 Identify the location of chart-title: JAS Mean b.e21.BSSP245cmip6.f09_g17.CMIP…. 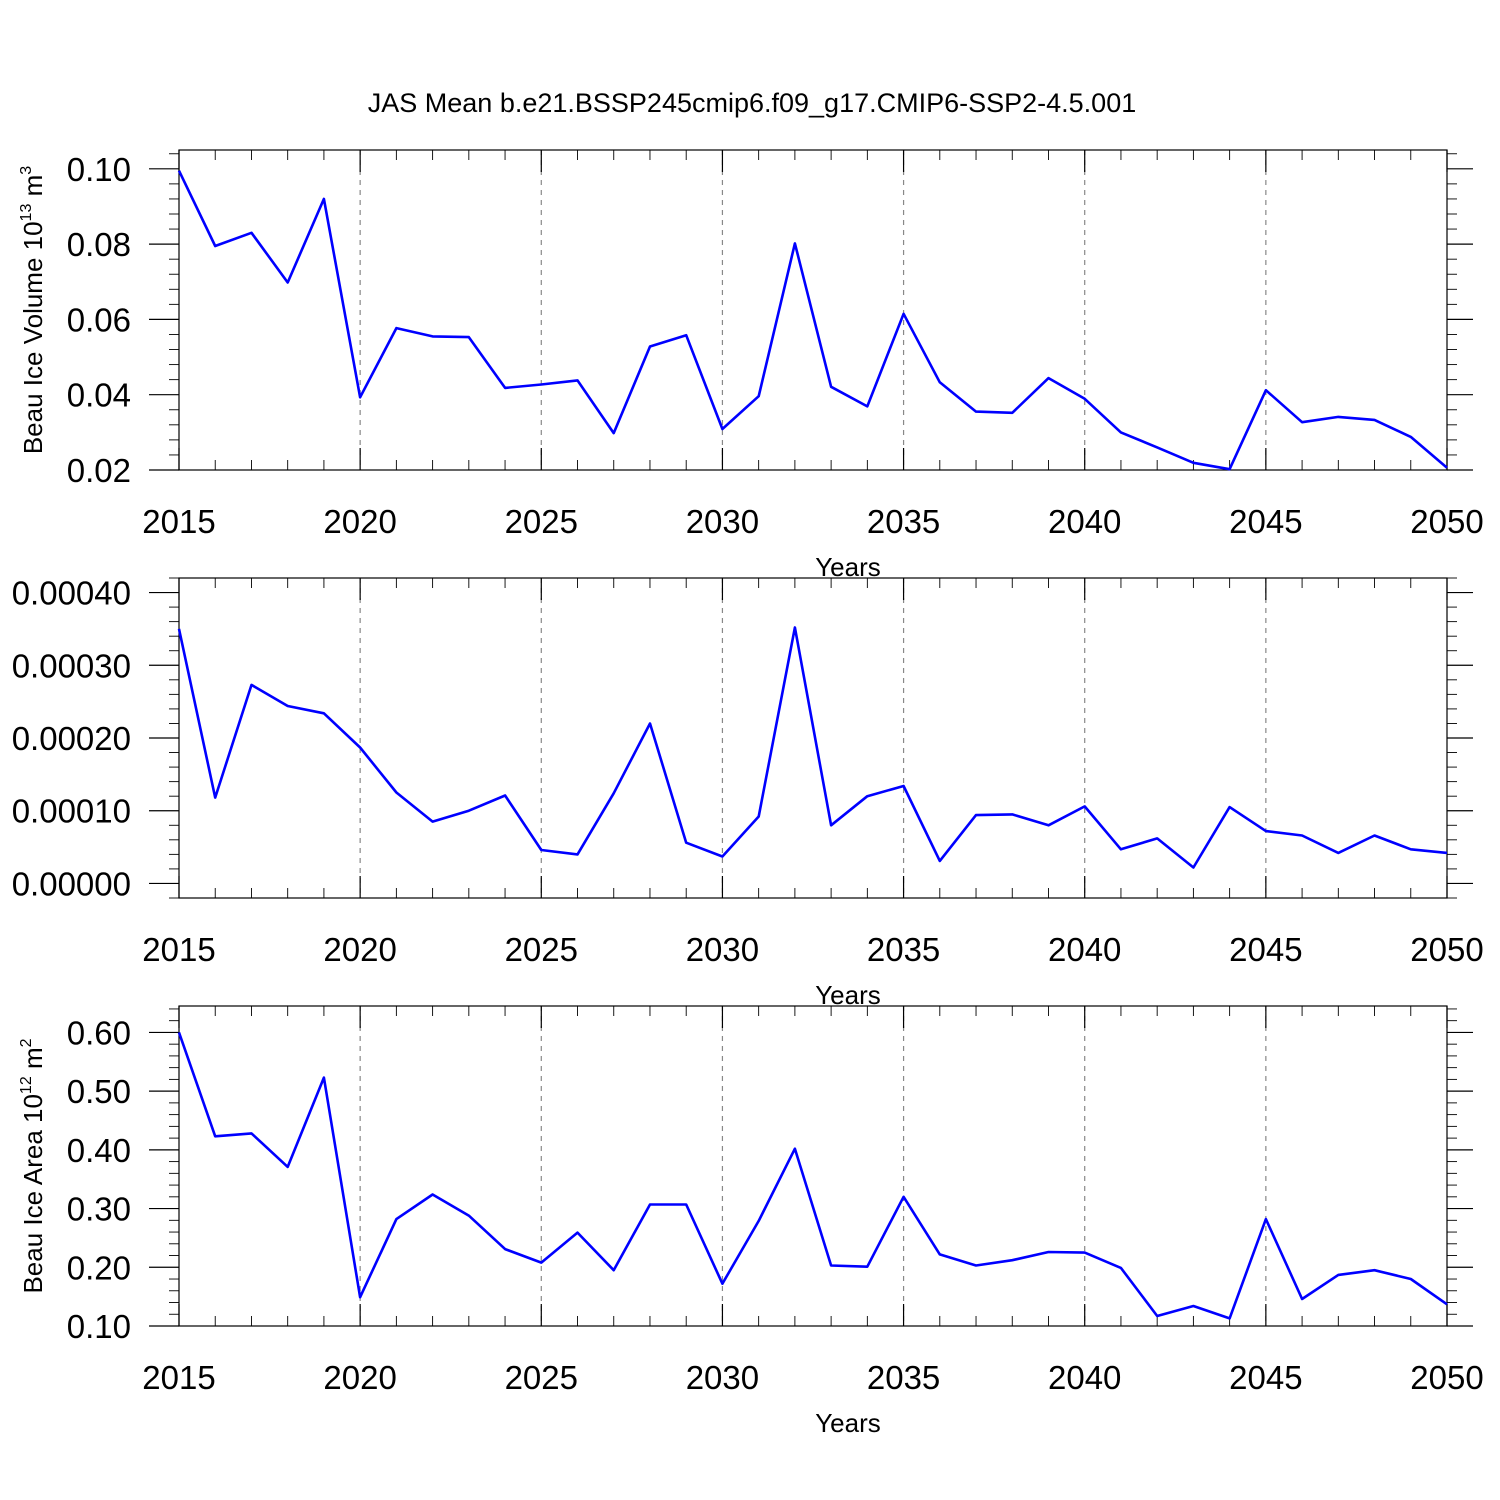
(752, 103).